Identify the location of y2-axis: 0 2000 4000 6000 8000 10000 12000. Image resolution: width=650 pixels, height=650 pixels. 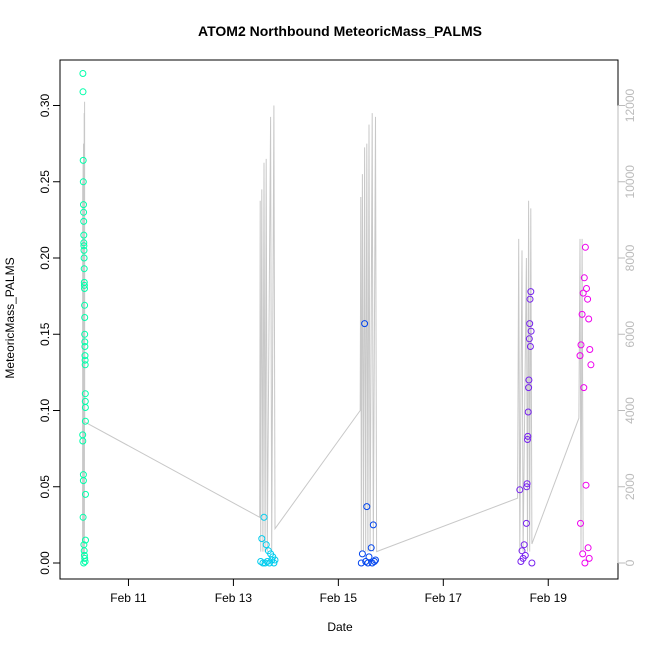
(627, 327).